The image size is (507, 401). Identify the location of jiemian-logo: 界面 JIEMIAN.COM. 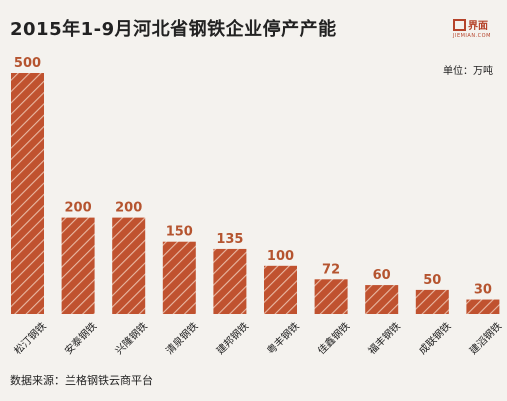
(473, 29).